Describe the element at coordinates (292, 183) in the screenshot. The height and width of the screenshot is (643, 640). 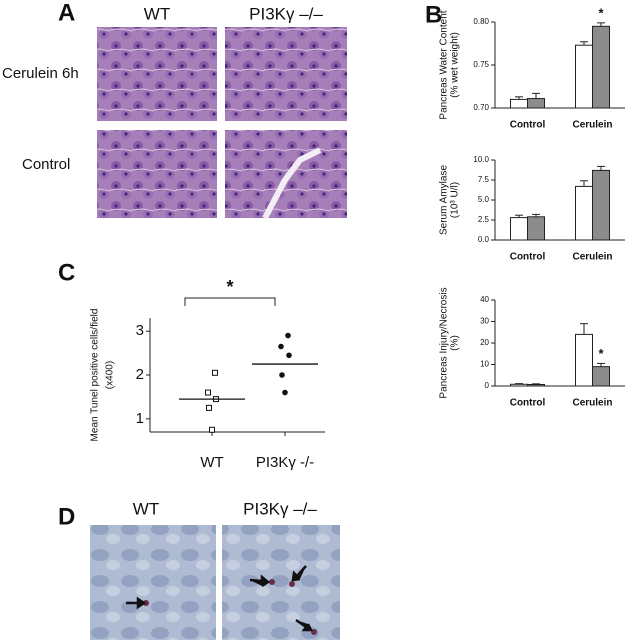
I see `vessel` at that location.